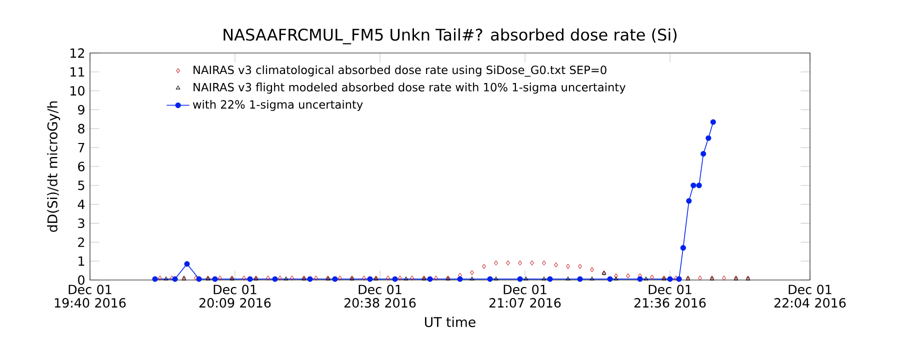  Describe the element at coordinates (235, 296) in the screenshot. I see `x-tick-label: Dec 01 20:09 2016` at that location.